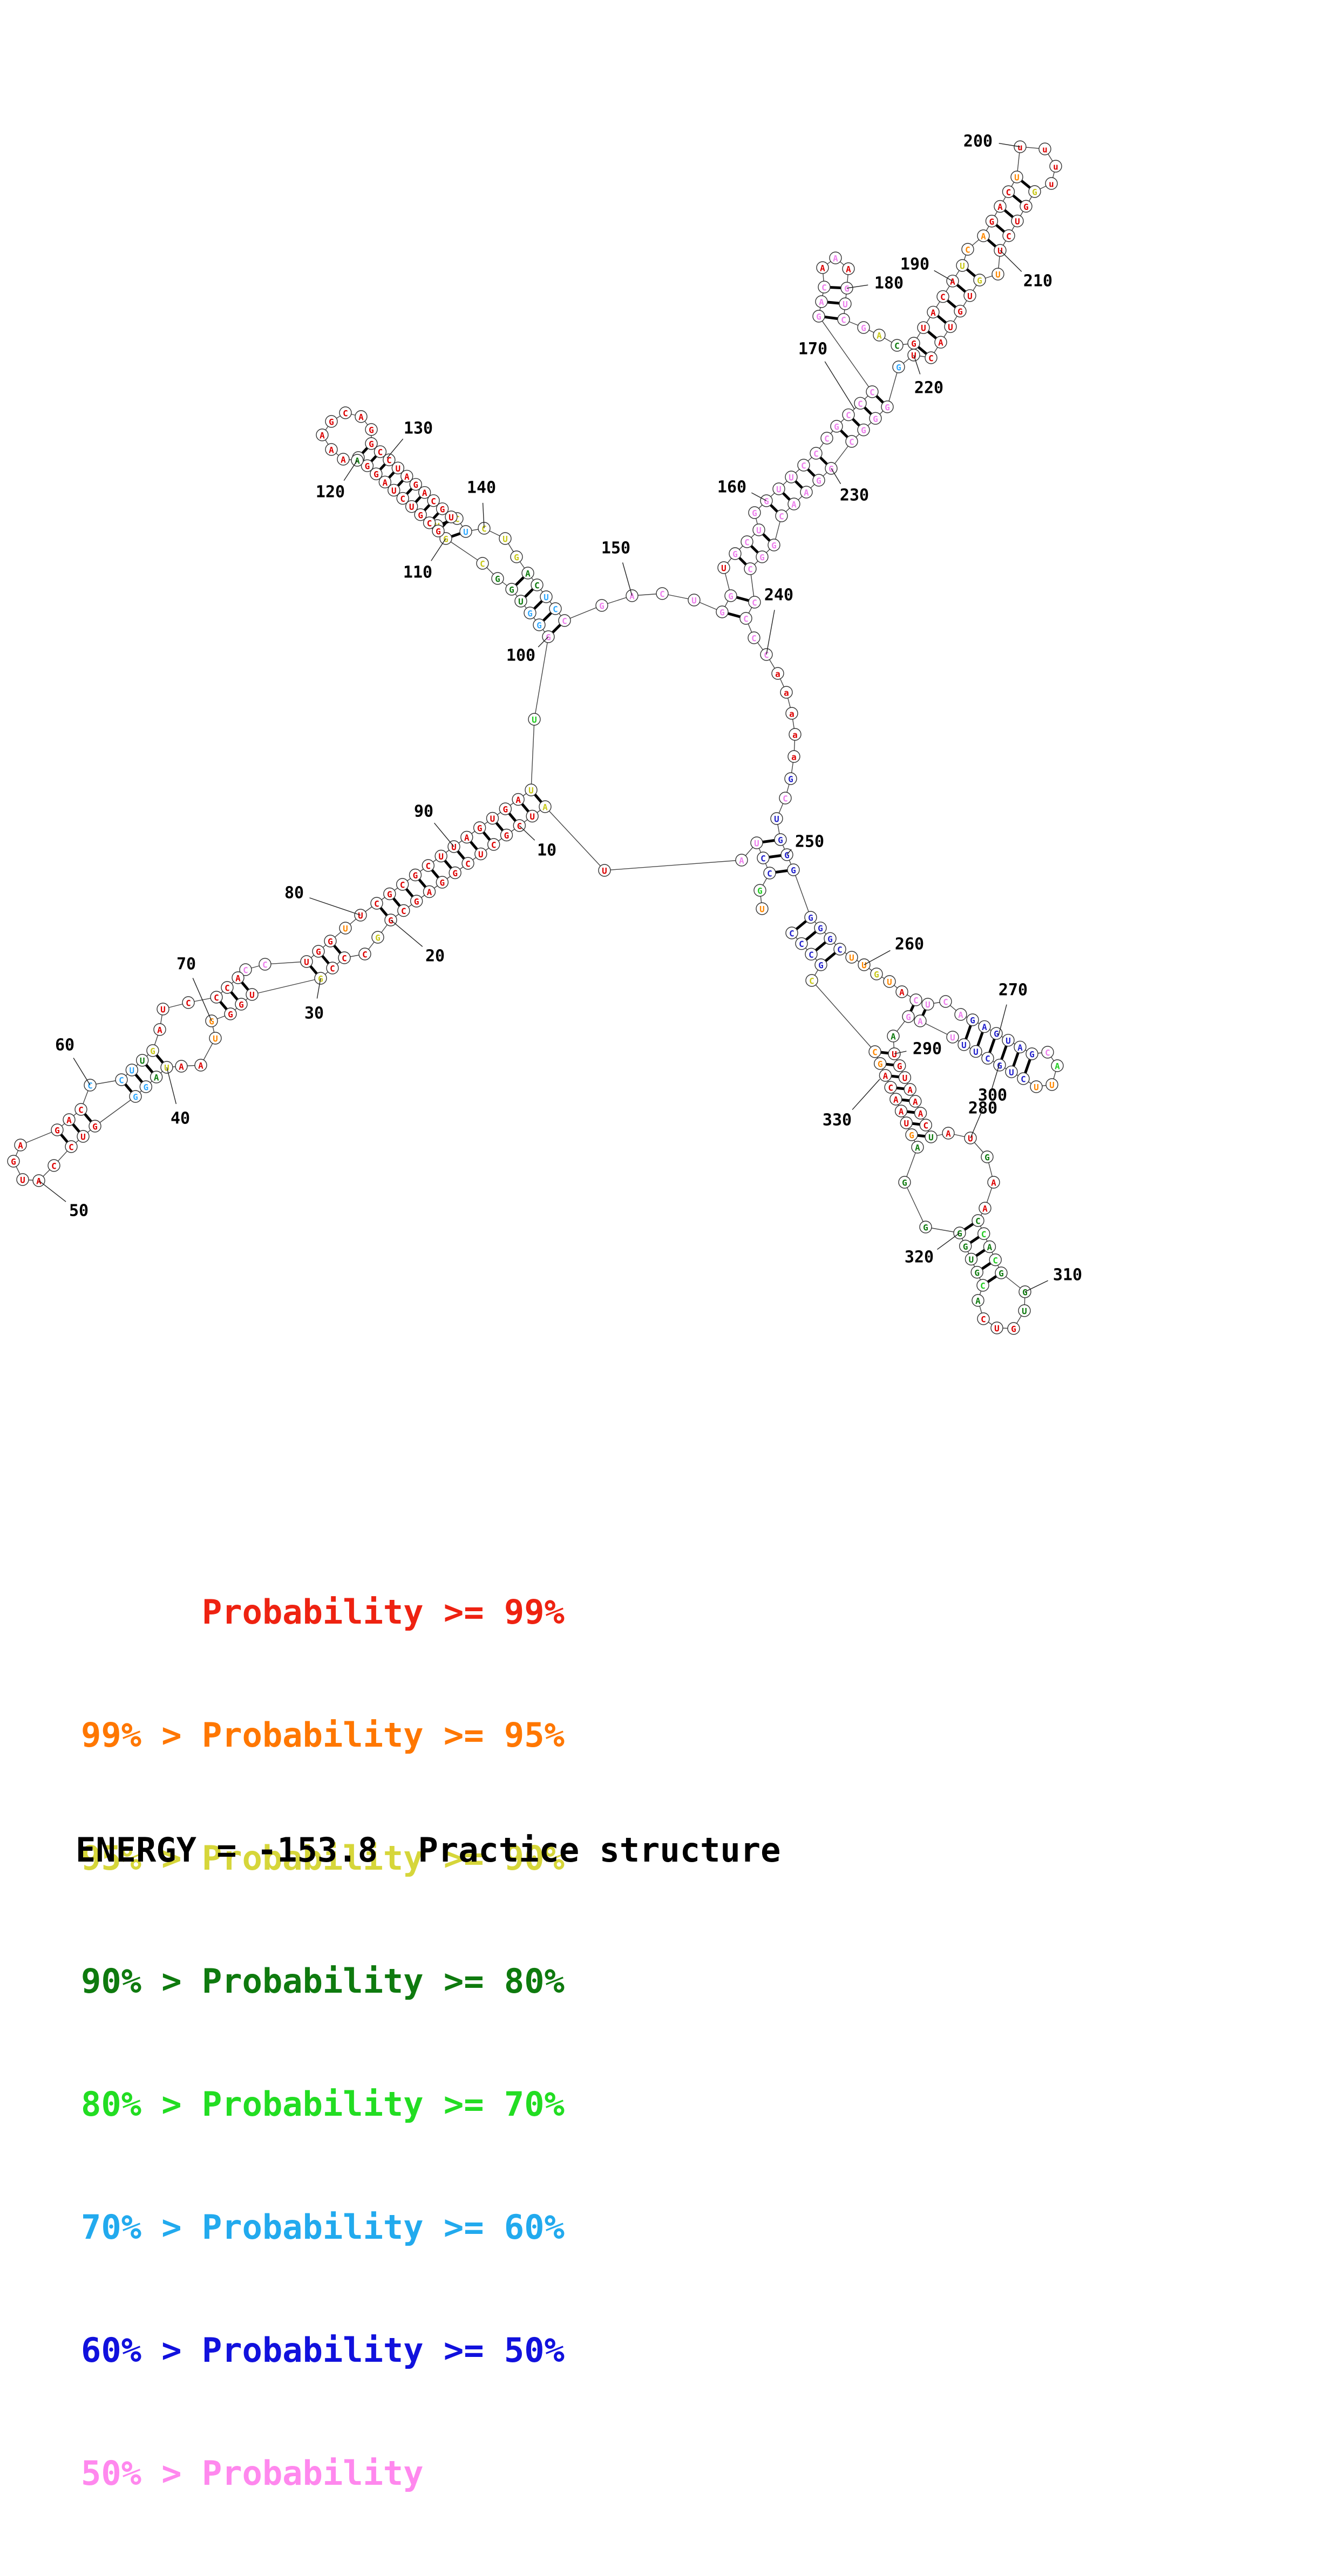  Describe the element at coordinates (920, 1257) in the screenshot. I see `position-label-320: 320` at that location.